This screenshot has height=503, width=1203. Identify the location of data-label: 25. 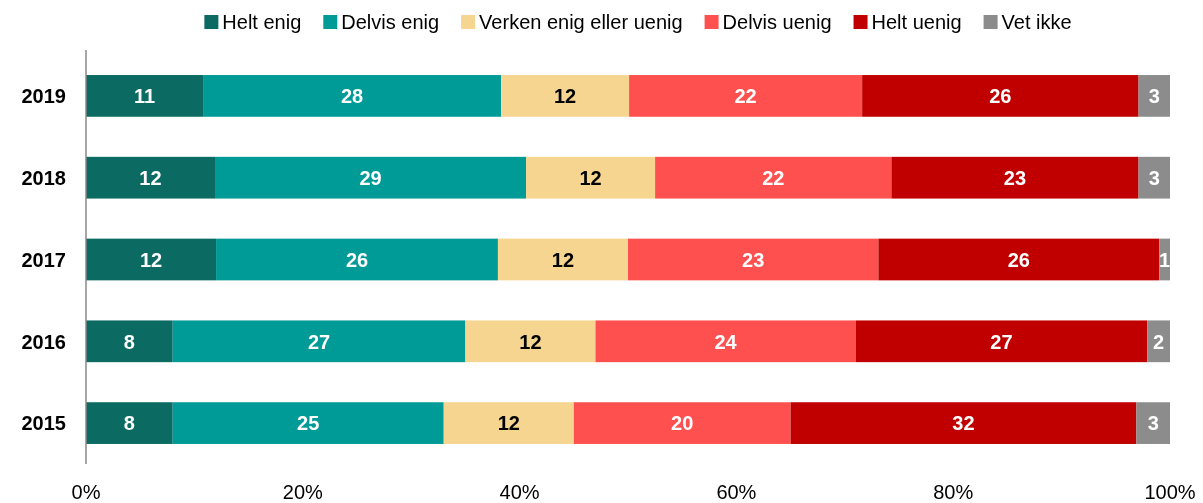
(308, 423).